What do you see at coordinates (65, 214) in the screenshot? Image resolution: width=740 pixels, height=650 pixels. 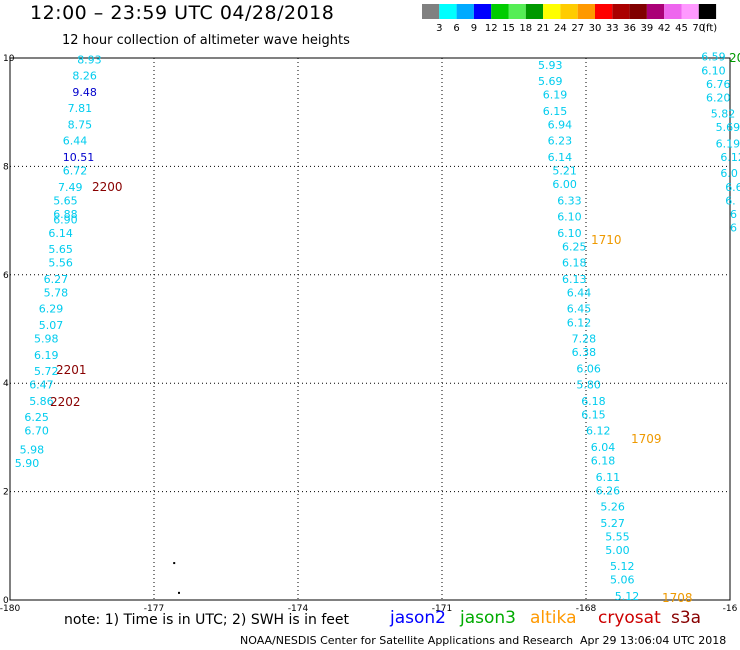 I see `wave-height-value: 6.88` at bounding box center [65, 214].